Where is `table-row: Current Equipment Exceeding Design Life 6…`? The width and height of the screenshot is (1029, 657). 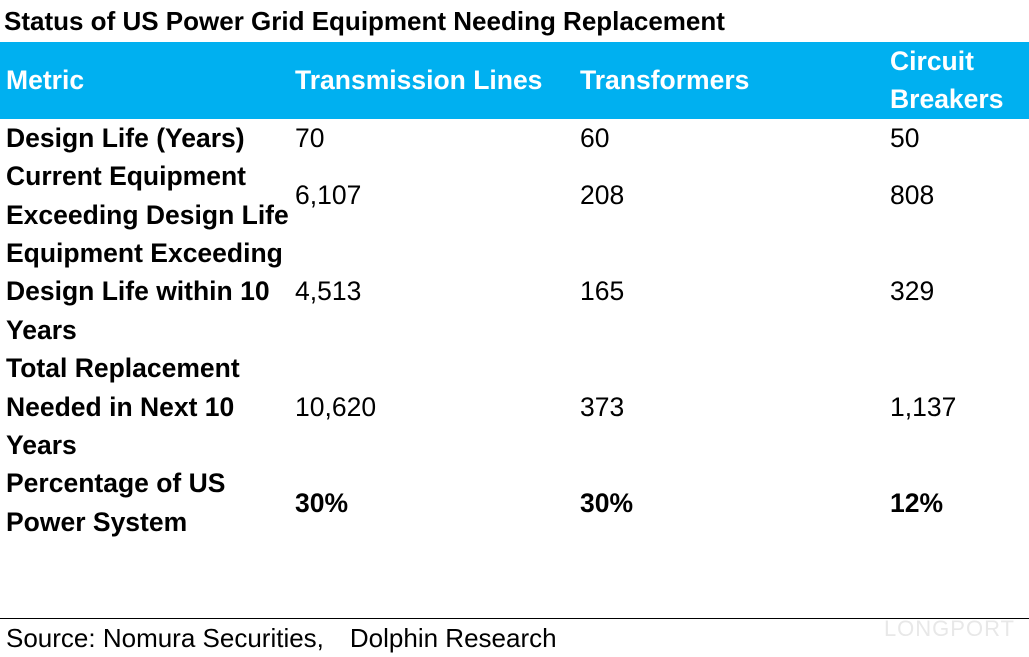
table-row: Current Equipment Exceeding Design Life 6… is located at coordinates (514, 195).